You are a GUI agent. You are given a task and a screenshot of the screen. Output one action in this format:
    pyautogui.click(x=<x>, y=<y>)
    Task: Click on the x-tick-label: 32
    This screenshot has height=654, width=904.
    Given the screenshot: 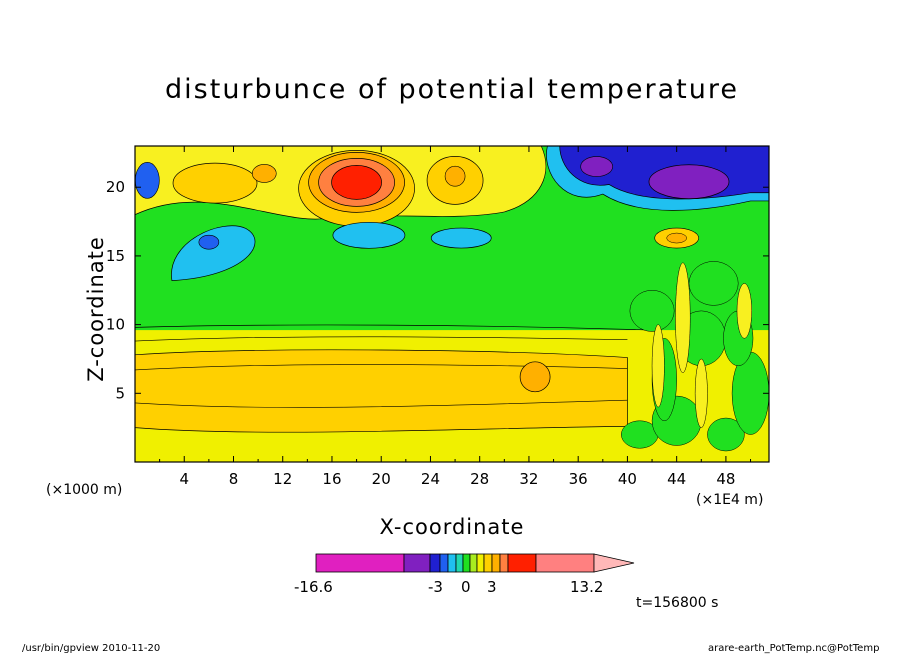 What is the action you would take?
    pyautogui.click(x=528, y=479)
    